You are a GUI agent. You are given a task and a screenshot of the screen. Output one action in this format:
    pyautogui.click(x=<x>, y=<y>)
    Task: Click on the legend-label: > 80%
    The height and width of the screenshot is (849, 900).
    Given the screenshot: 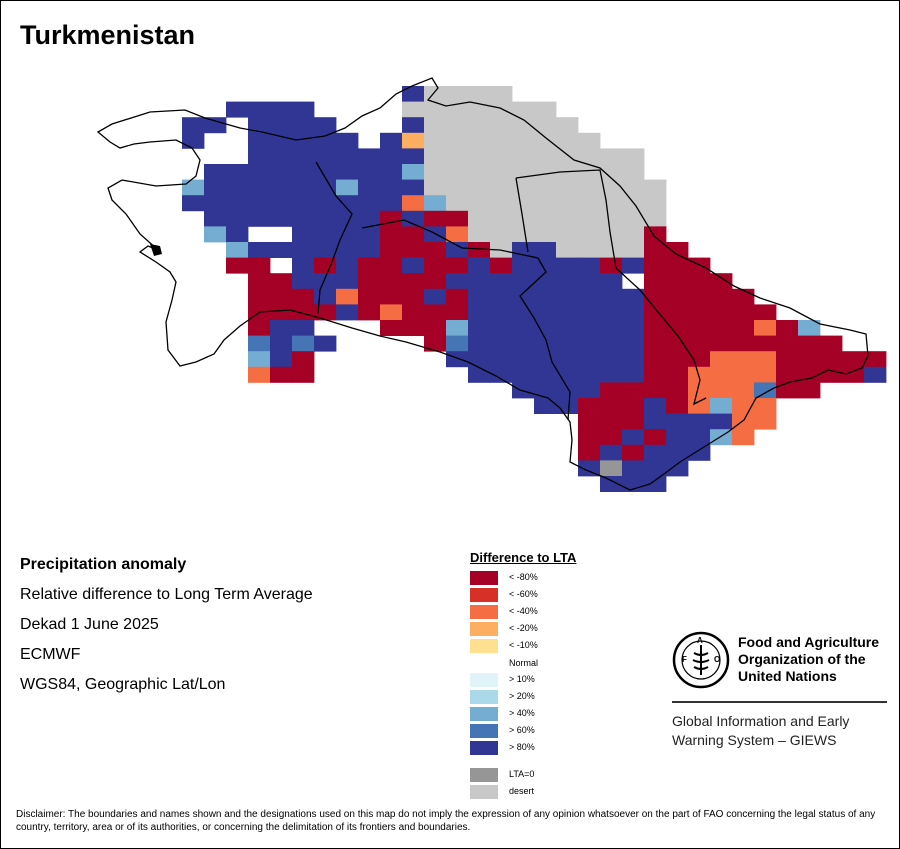 What is the action you would take?
    pyautogui.click(x=522, y=747)
    